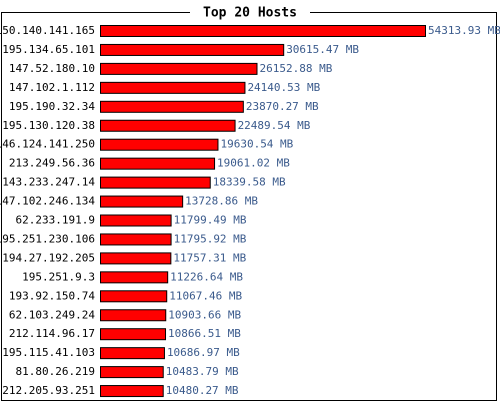  Describe the element at coordinates (52, 163) in the screenshot. I see `host-label: 213.249.56.36` at that location.